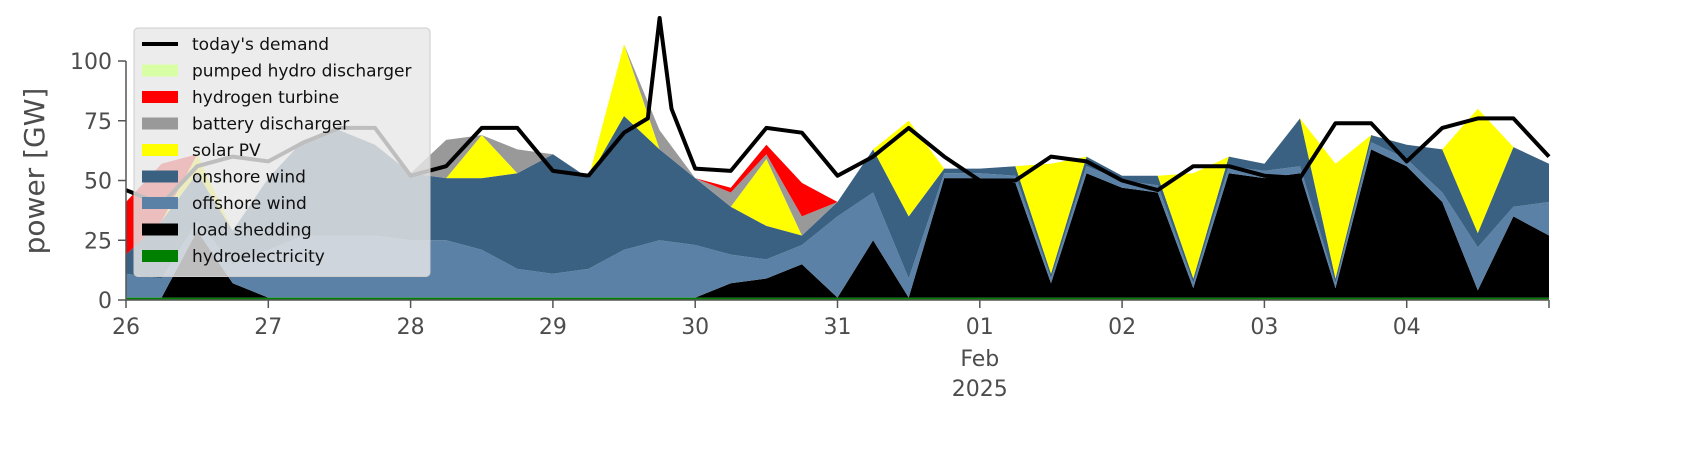 The image size is (1706, 460). Describe the element at coordinates (160, 97) in the screenshot. I see `legend-swatch-hydrogen-turbine` at that location.